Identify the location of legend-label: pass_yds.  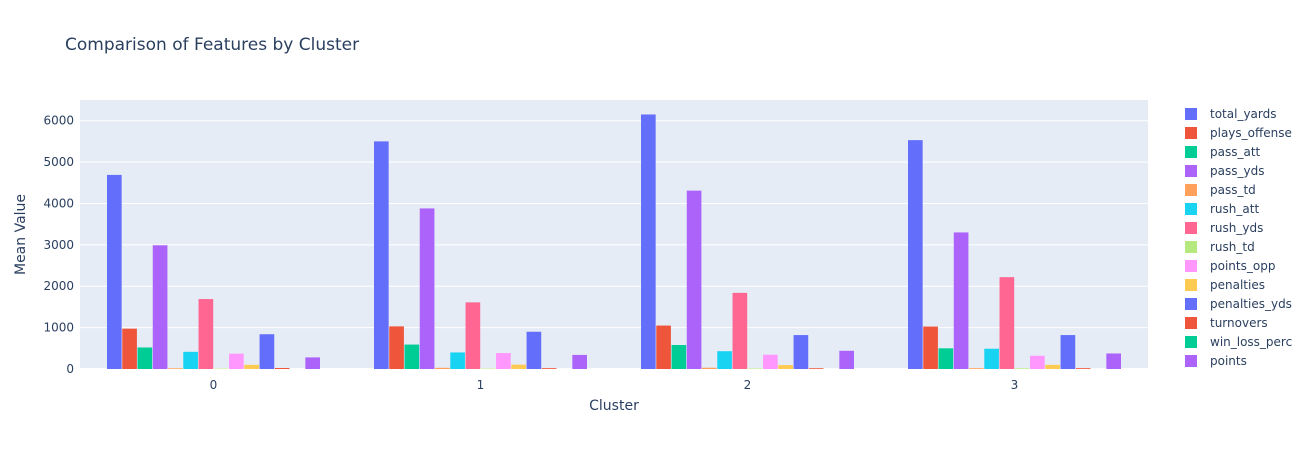
(1237, 171).